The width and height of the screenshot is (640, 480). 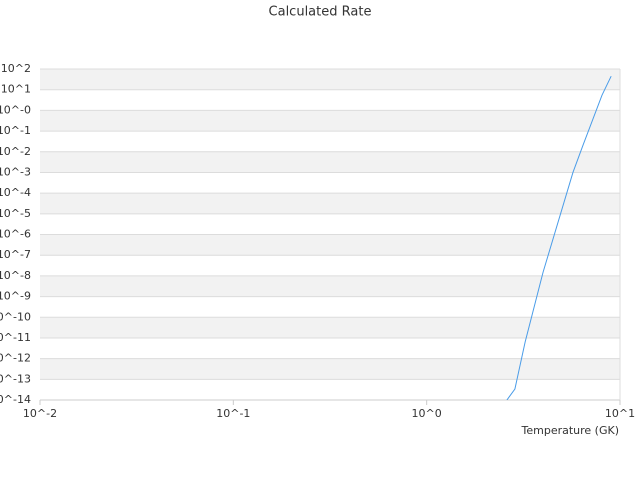 What do you see at coordinates (40, 413) in the screenshot?
I see `x-tick-label: 10^-2` at bounding box center [40, 413].